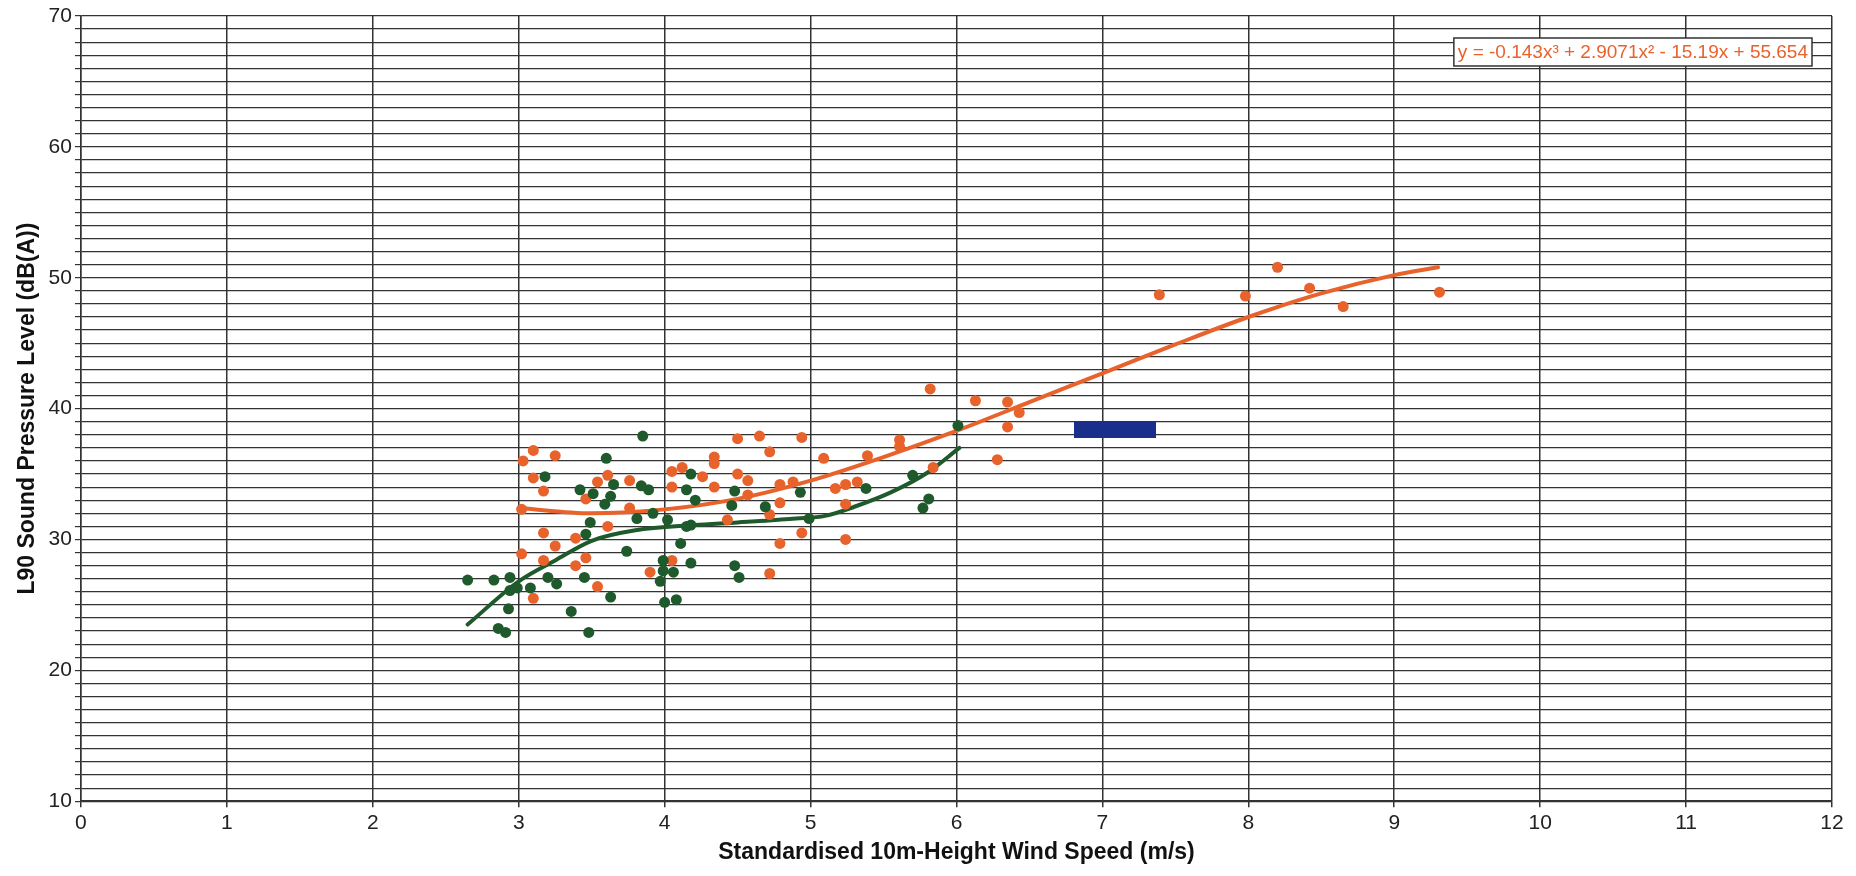 Image resolution: width=1856 pixels, height=876 pixels. I want to click on x-tick-label: 5, so click(810, 821).